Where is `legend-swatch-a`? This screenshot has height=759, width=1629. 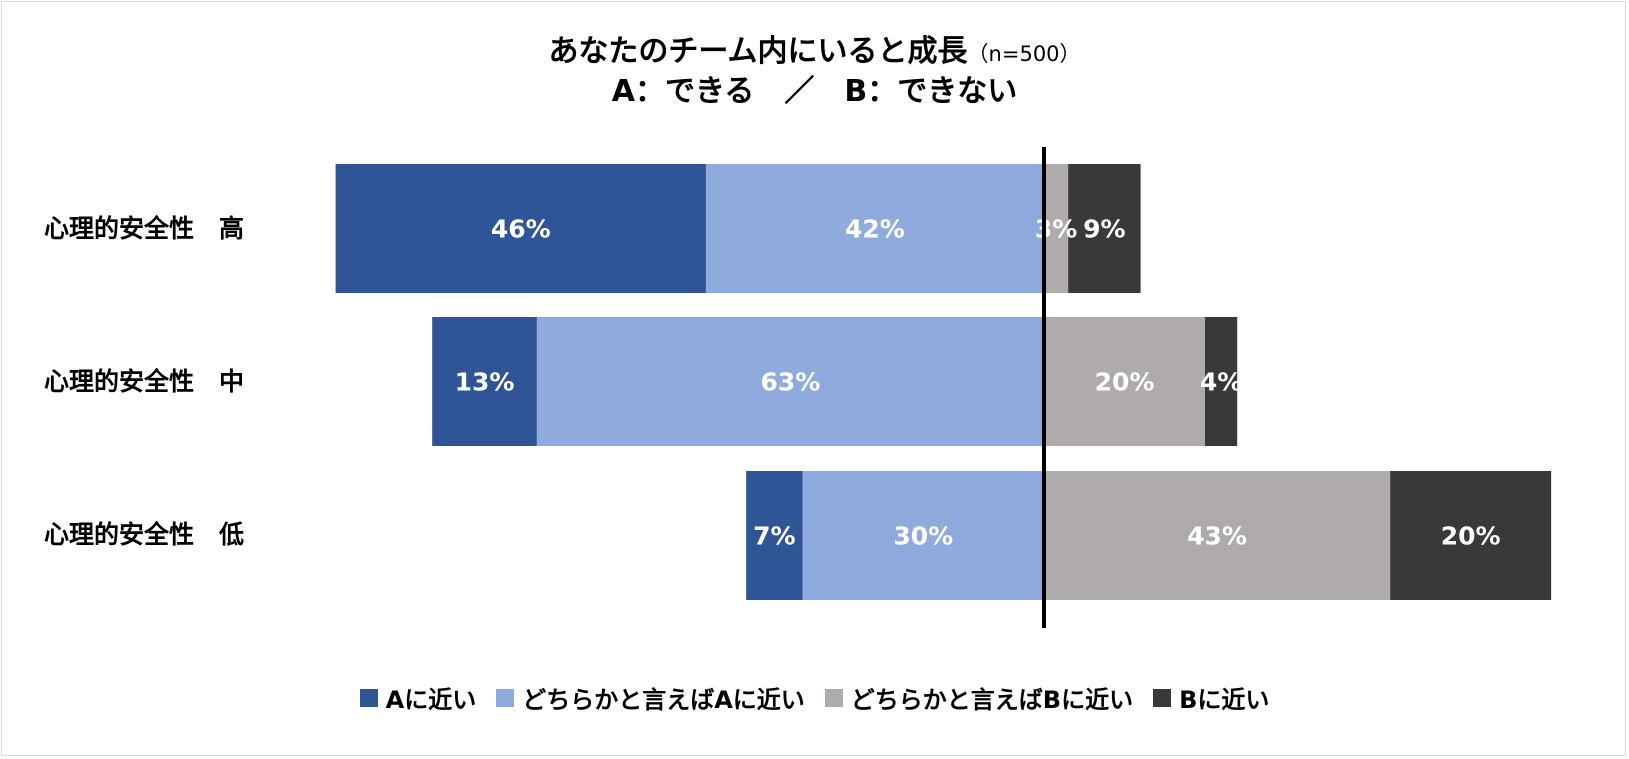 legend-swatch-a is located at coordinates (368, 697).